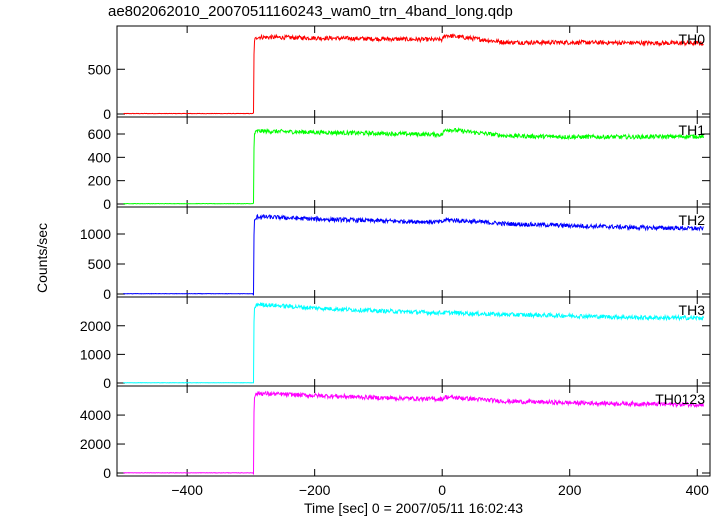 This screenshot has width=717, height=516. I want to click on y-tick-label-th1: 200, so click(100, 181).